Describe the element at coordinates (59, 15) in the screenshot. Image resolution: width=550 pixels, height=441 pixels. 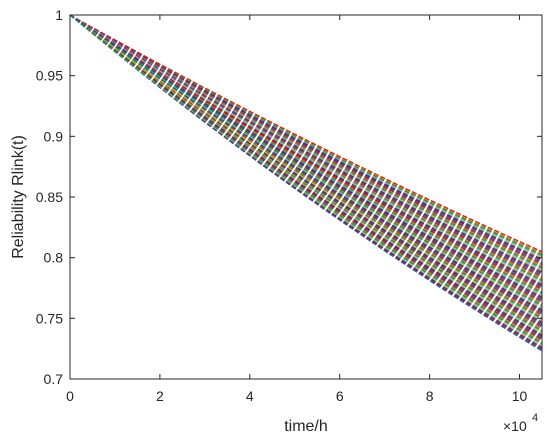
I see `y-tick-label: 1` at that location.